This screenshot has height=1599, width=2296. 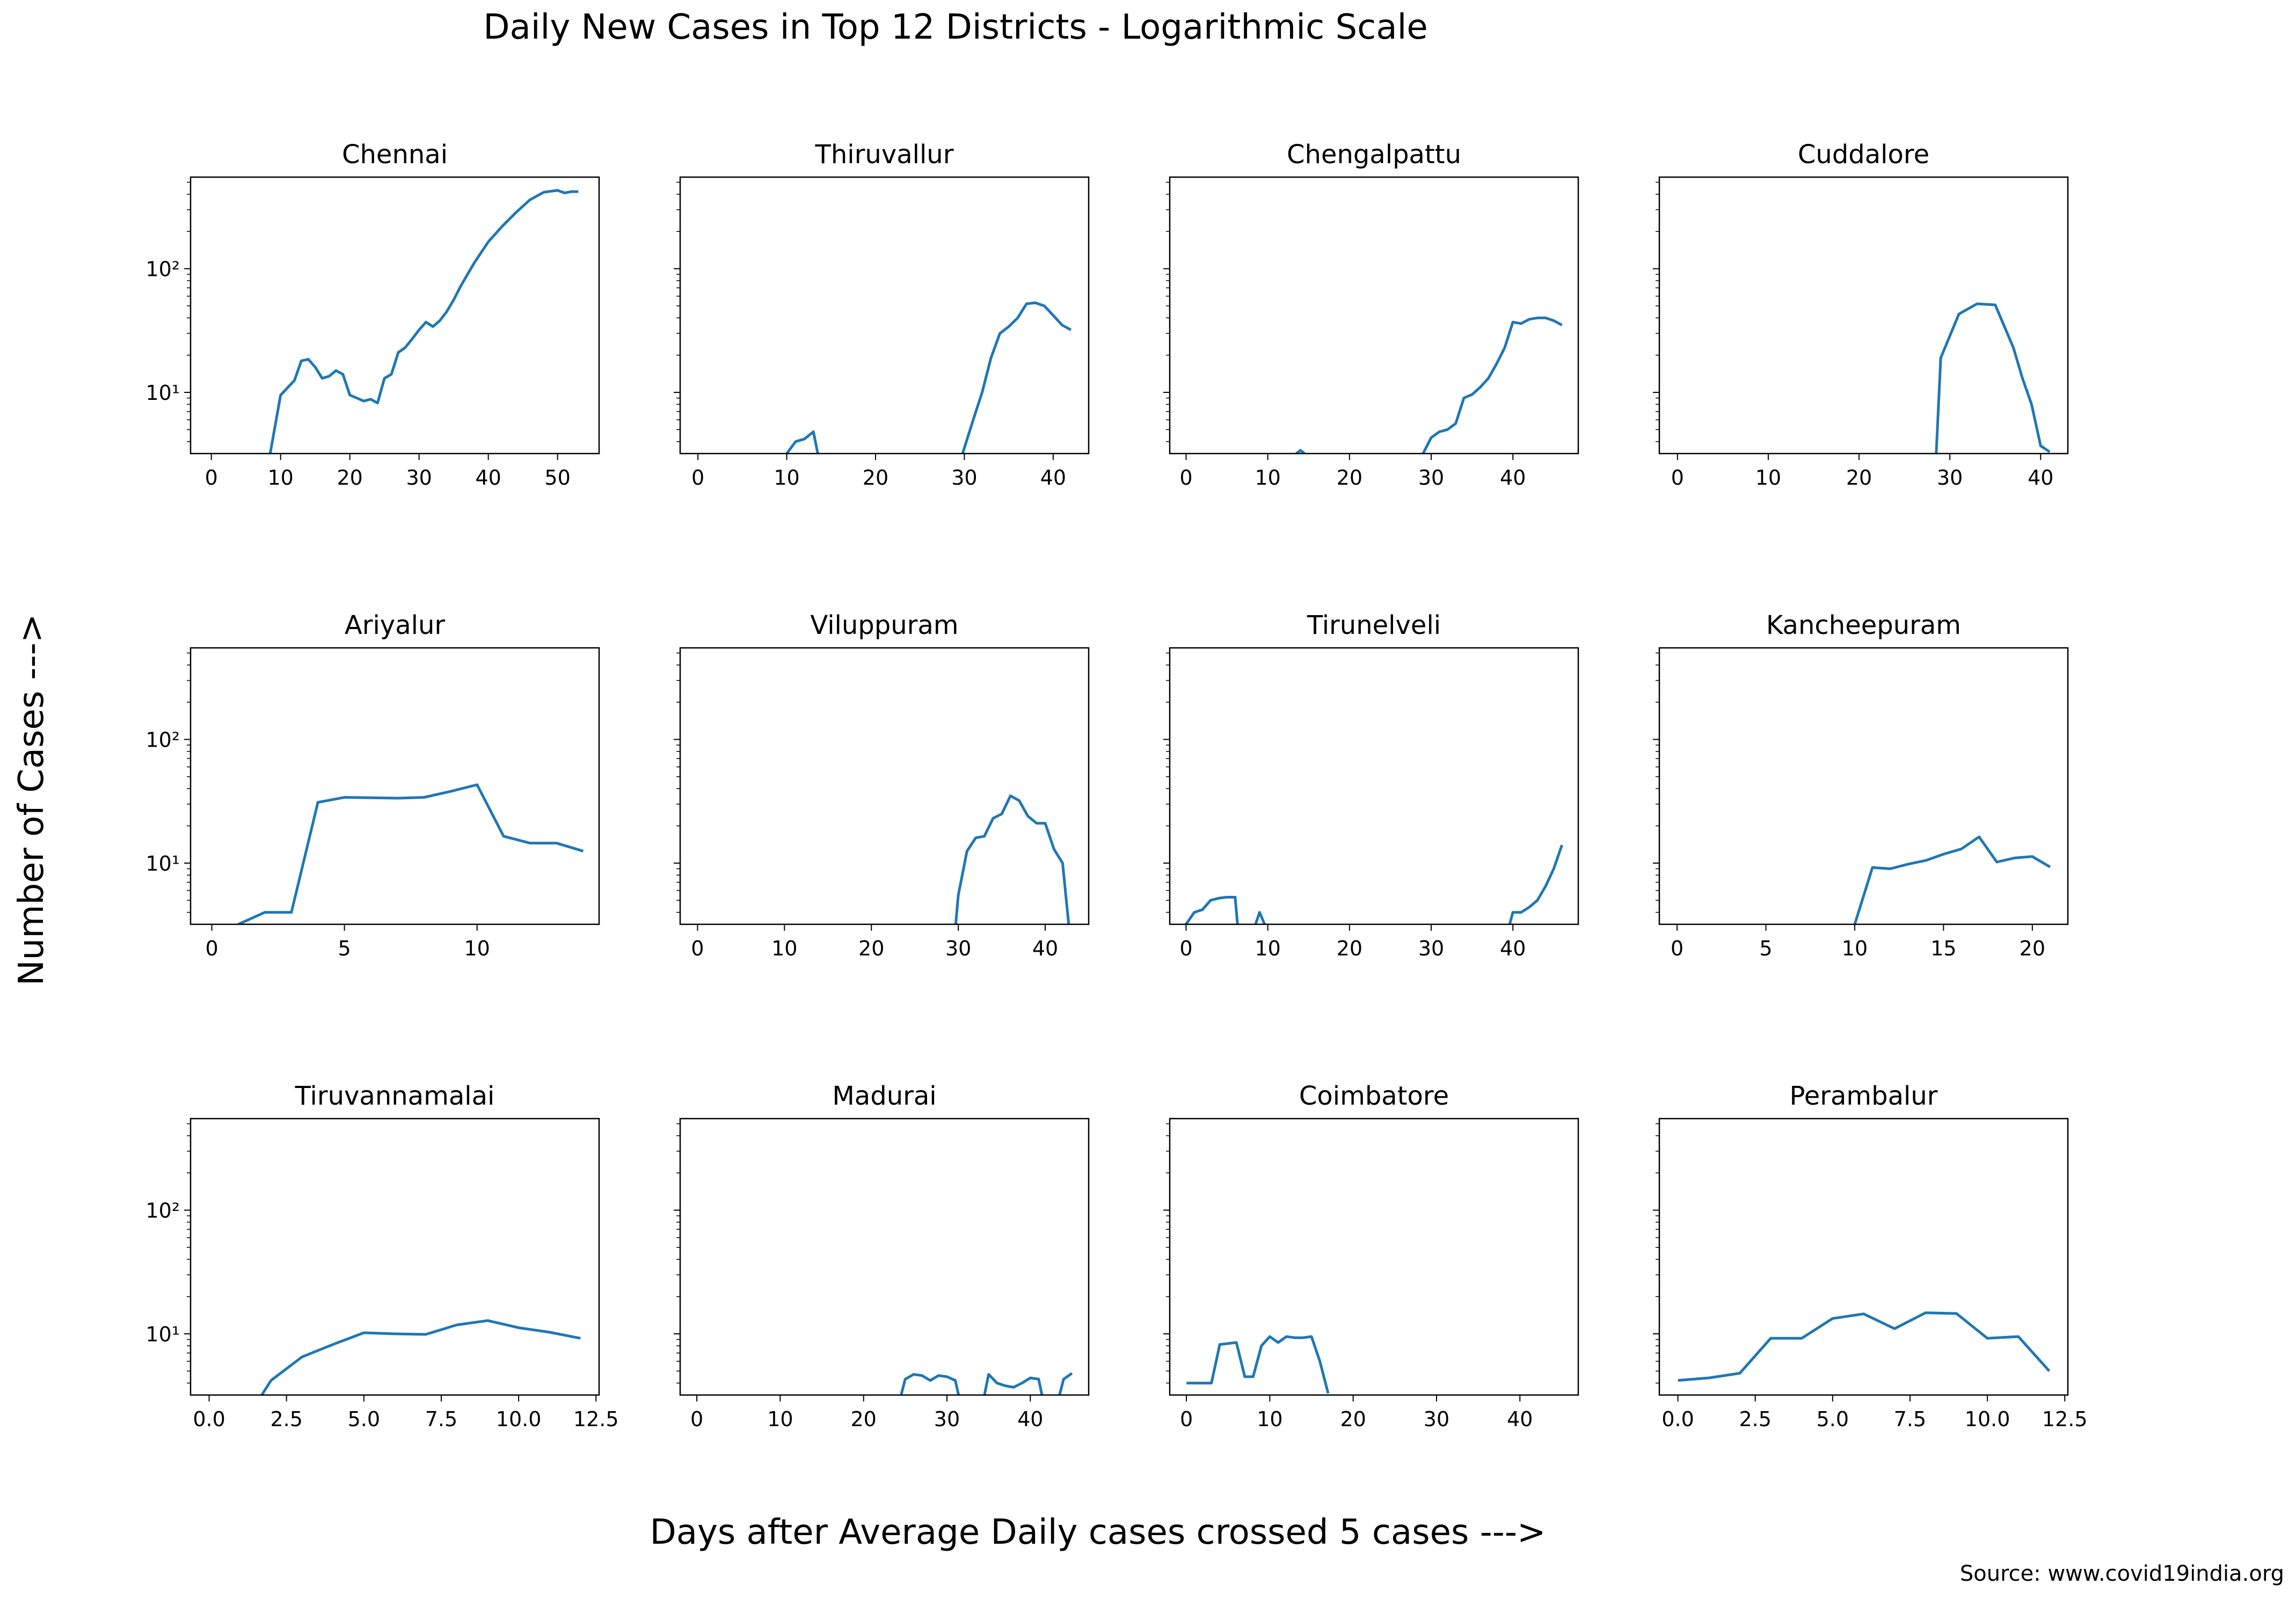 What do you see at coordinates (557, 478) in the screenshot?
I see `x-tick-label: 50` at bounding box center [557, 478].